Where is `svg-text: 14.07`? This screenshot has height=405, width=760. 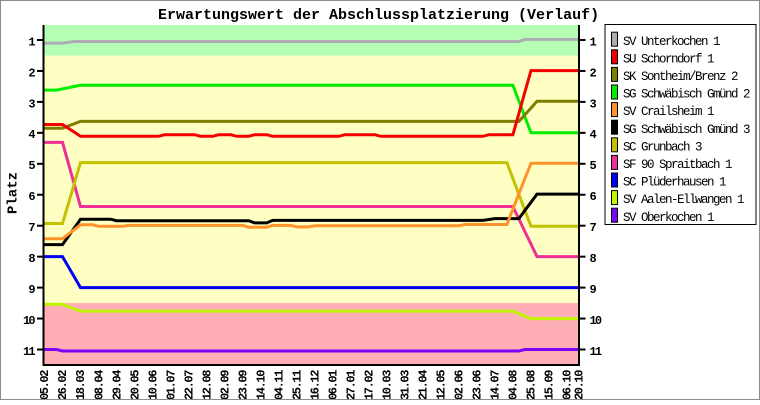
svg-text: 14.07 is located at coordinates (496, 385).